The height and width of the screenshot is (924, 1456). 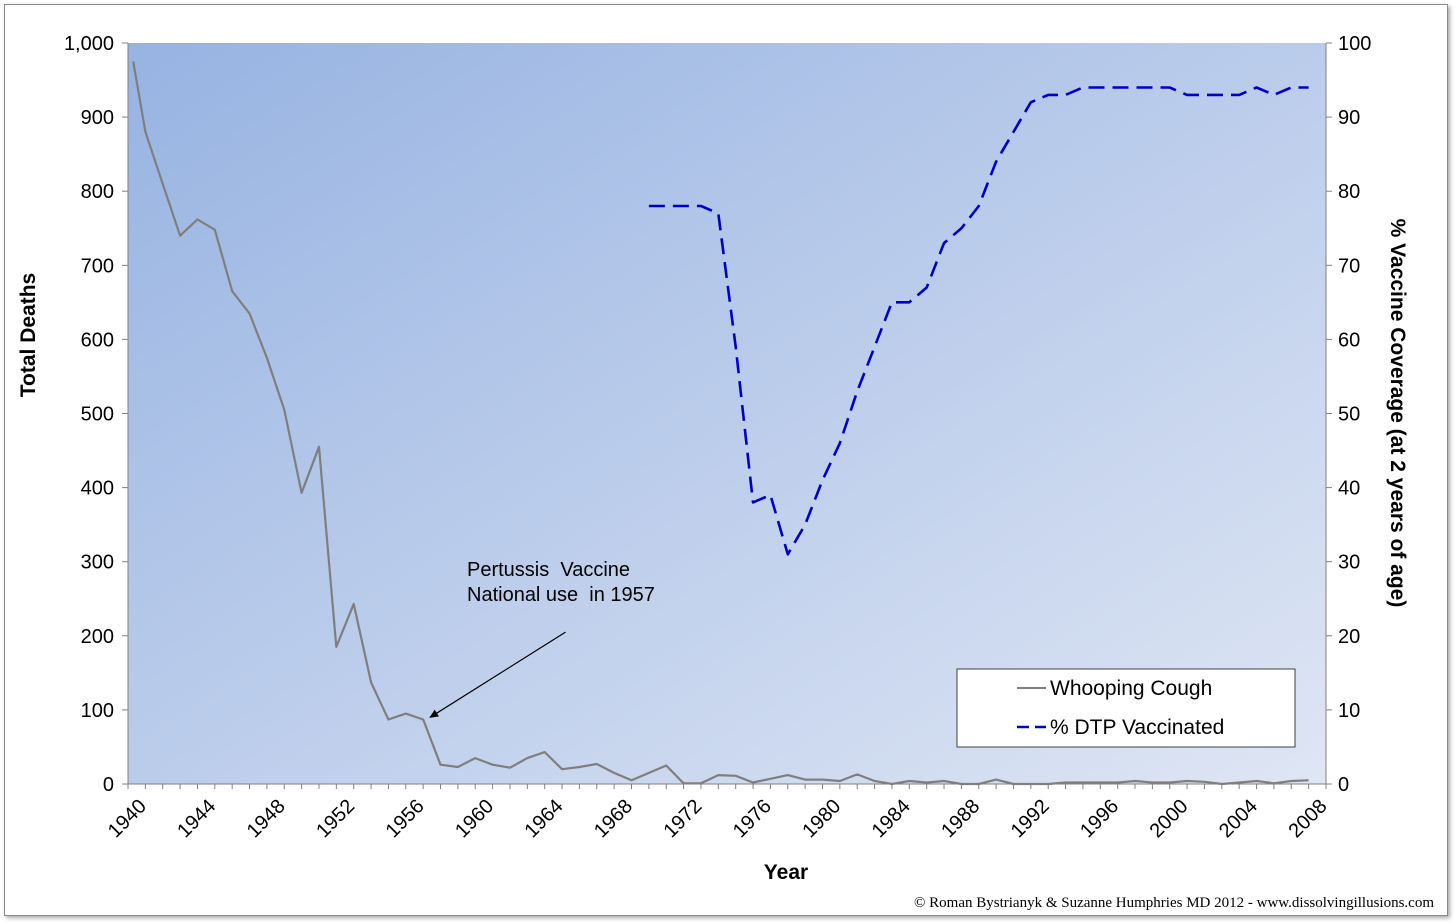 I want to click on x-tick-label: 2004, so click(x=1238, y=818).